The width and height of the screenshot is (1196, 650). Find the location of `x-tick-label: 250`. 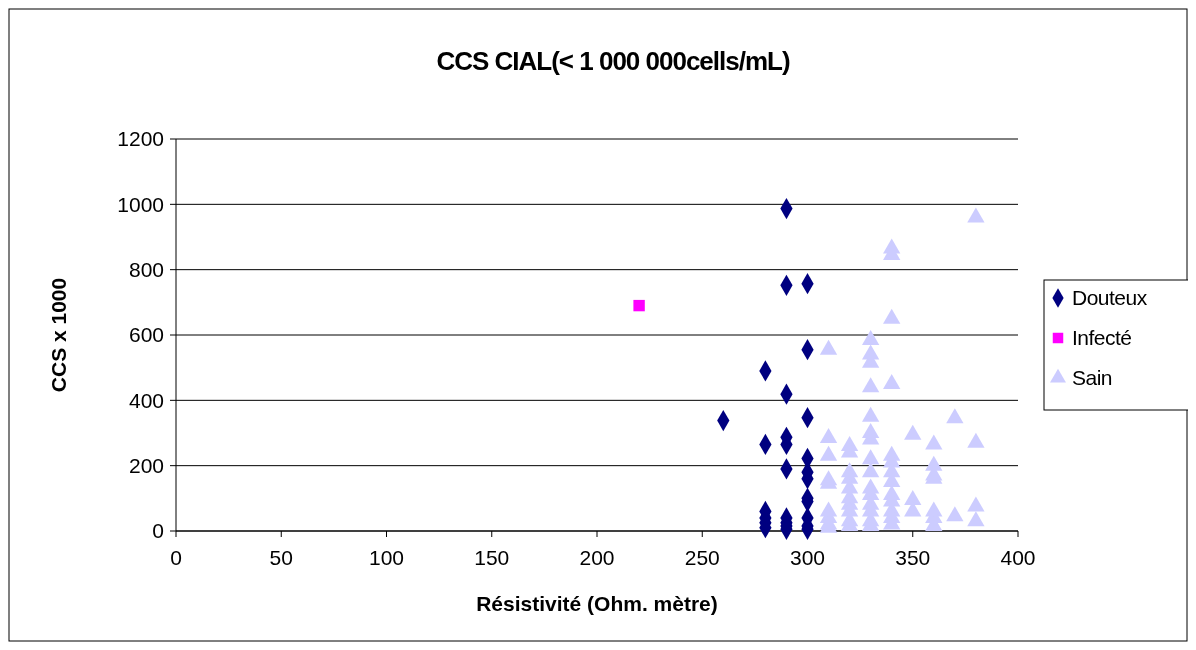

x-tick-label: 250 is located at coordinates (702, 557).